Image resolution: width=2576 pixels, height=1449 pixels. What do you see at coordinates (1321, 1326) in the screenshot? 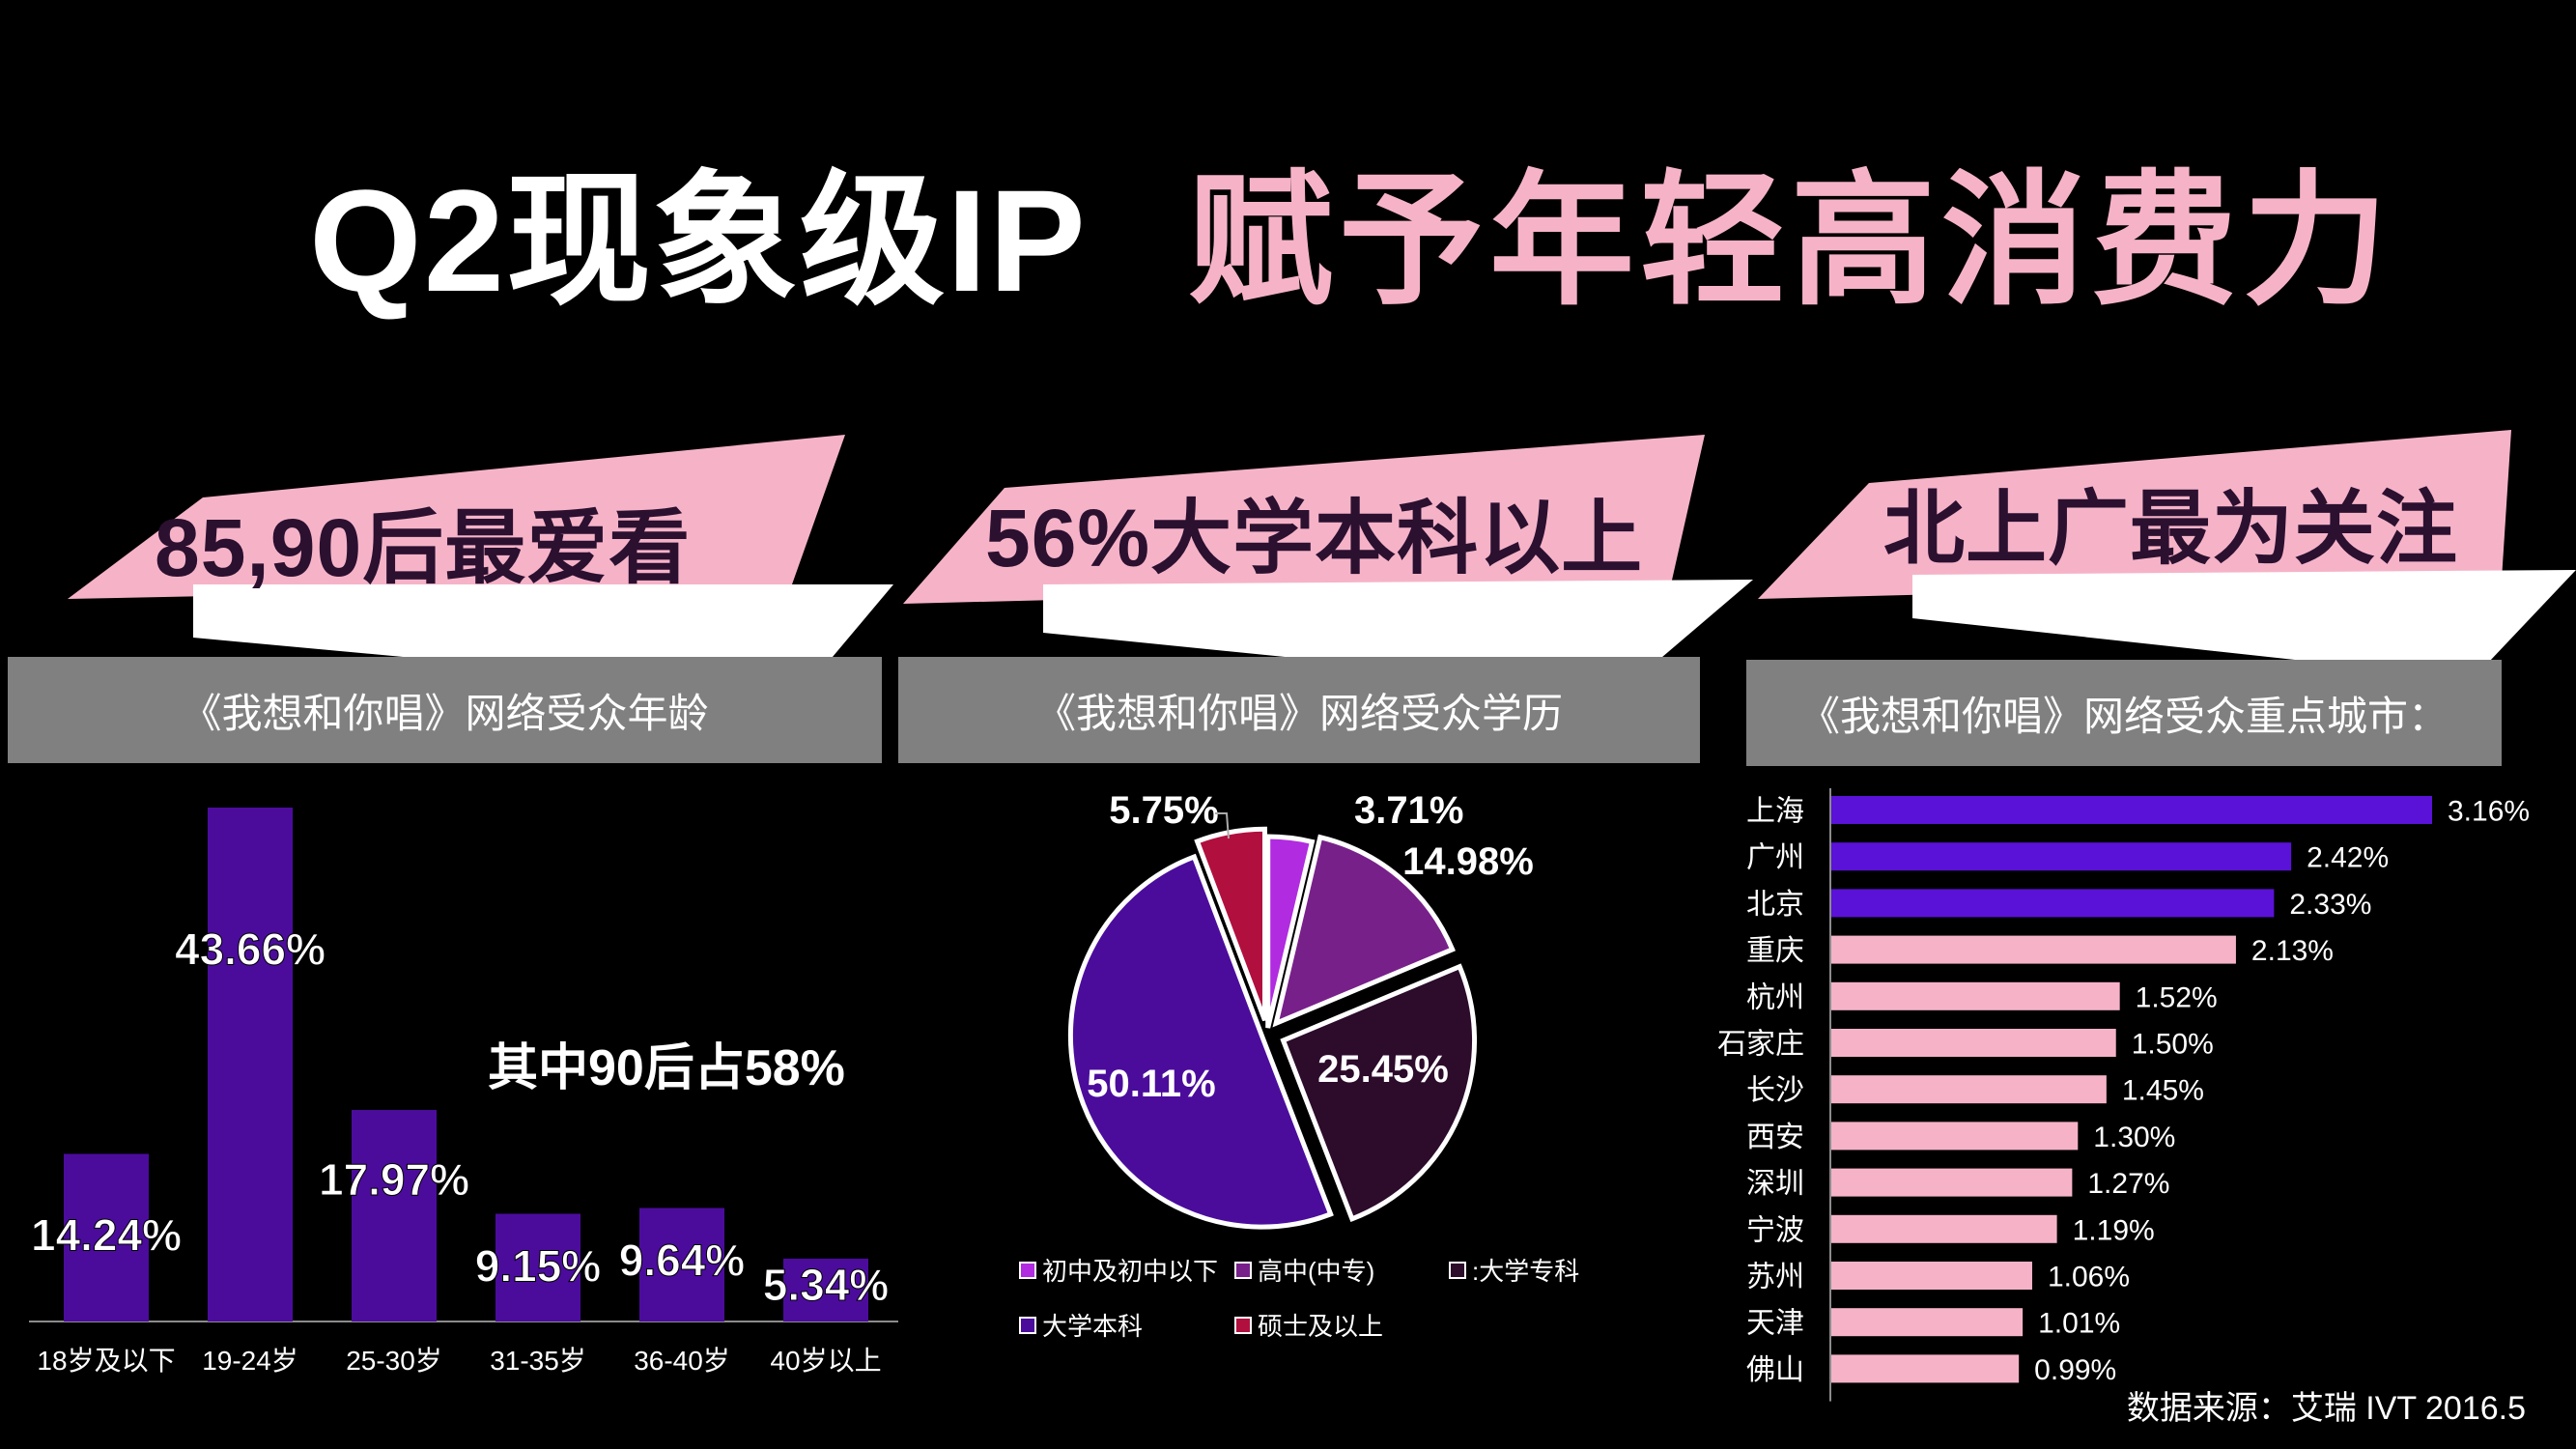
I see `legend-label: 硕士及以上` at bounding box center [1321, 1326].